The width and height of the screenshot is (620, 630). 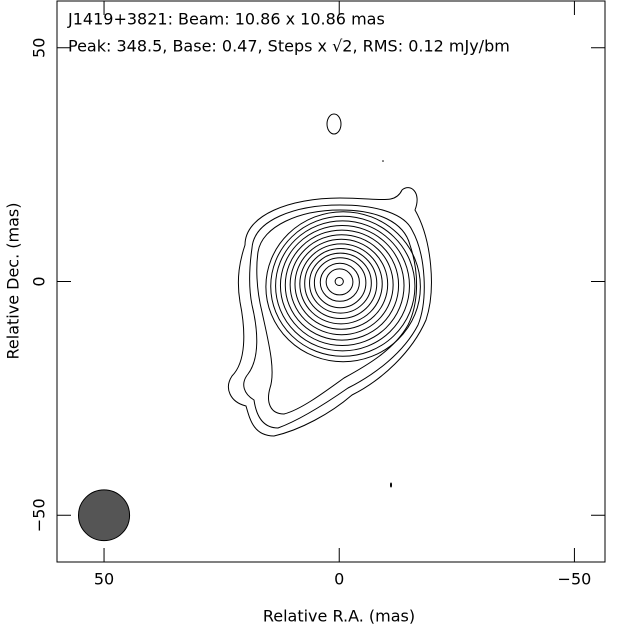 What do you see at coordinates (575, 579) in the screenshot?
I see `x-tick-label: −50` at bounding box center [575, 579].